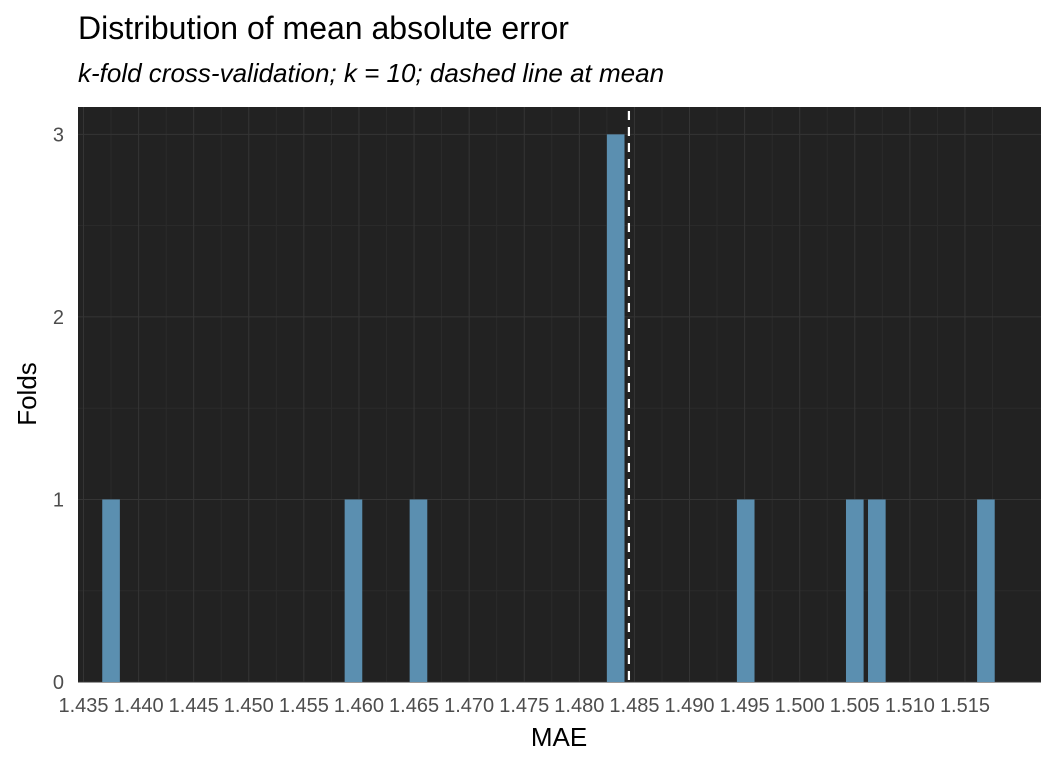 The width and height of the screenshot is (1056, 768). Describe the element at coordinates (194, 706) in the screenshot. I see `x-tick-label: 1.445` at that location.